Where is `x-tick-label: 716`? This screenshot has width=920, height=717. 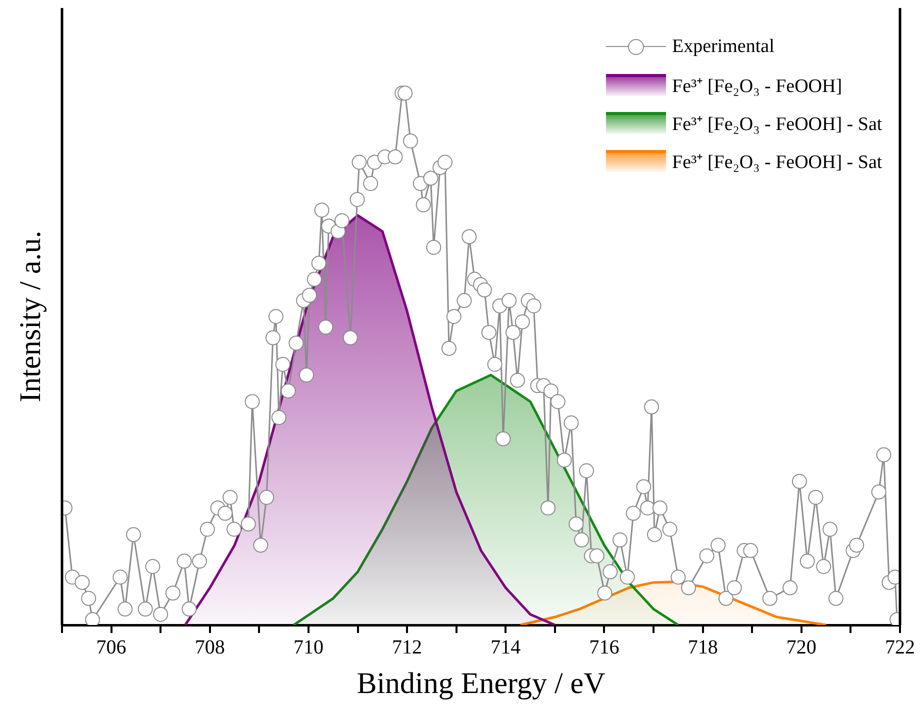
x-tick-label: 716 is located at coordinates (604, 647).